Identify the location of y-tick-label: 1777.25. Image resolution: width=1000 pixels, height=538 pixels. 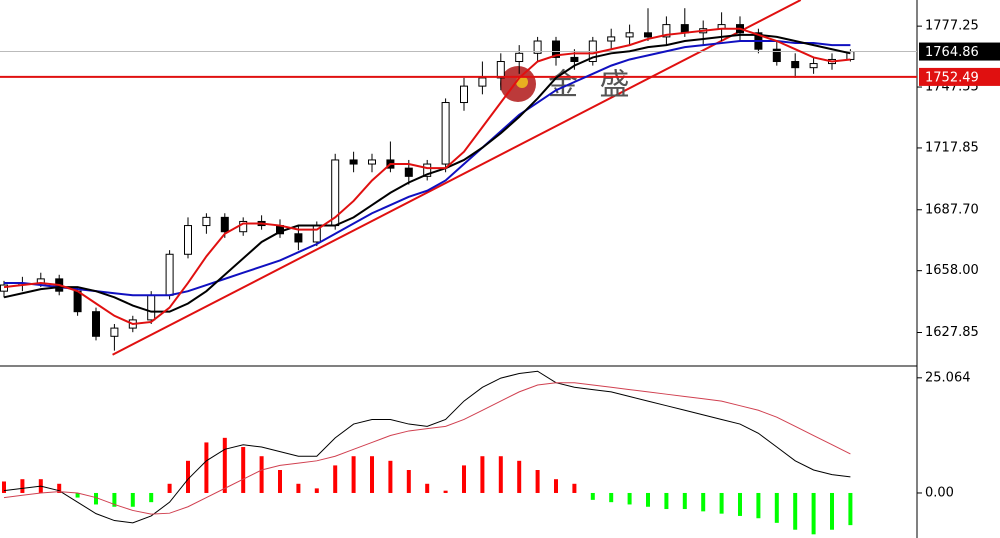
(952, 26).